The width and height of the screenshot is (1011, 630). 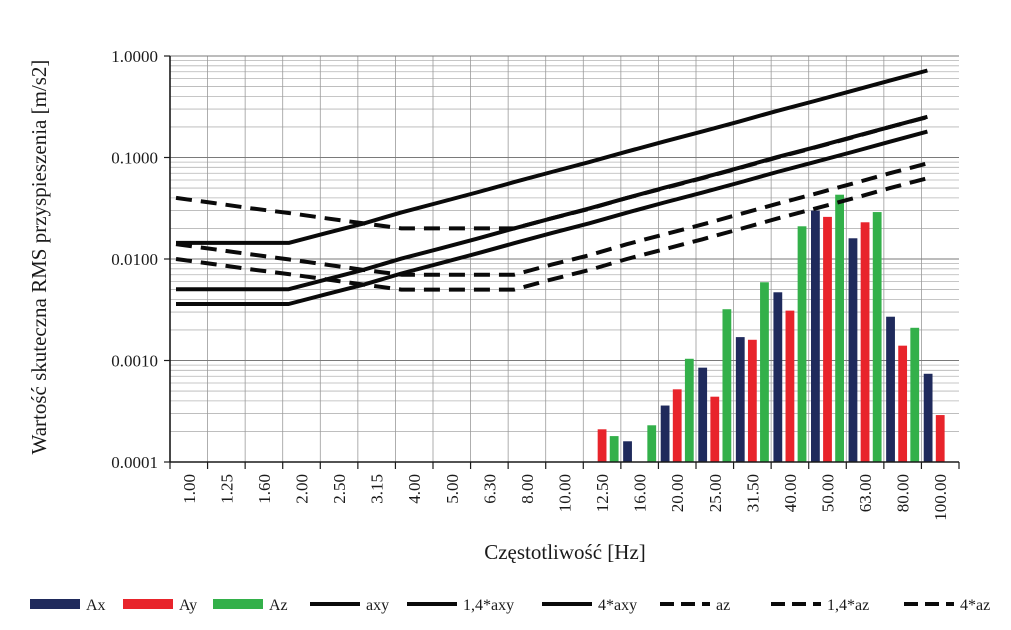 I want to click on x-tick-label: 8.00, so click(x=527, y=489).